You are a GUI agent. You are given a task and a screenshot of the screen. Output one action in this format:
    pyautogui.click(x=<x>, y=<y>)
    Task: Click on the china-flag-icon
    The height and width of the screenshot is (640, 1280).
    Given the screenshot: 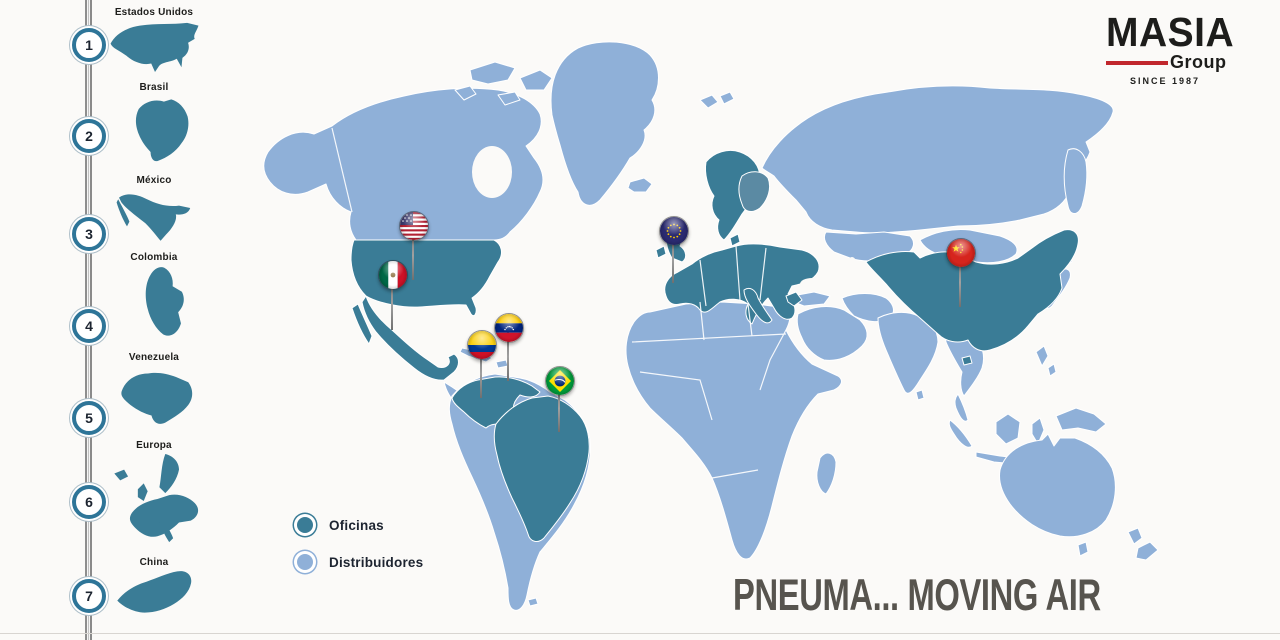 What is the action you would take?
    pyautogui.click(x=961, y=253)
    